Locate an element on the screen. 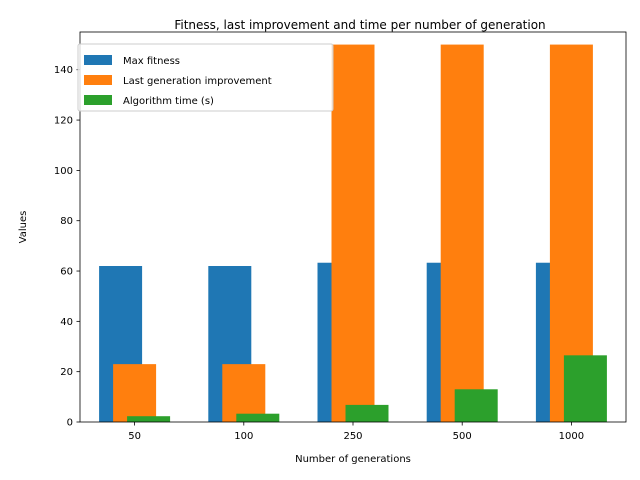 The width and height of the screenshot is (640, 480). x-axis: 50 100 250 500 1000 is located at coordinates (356, 432).